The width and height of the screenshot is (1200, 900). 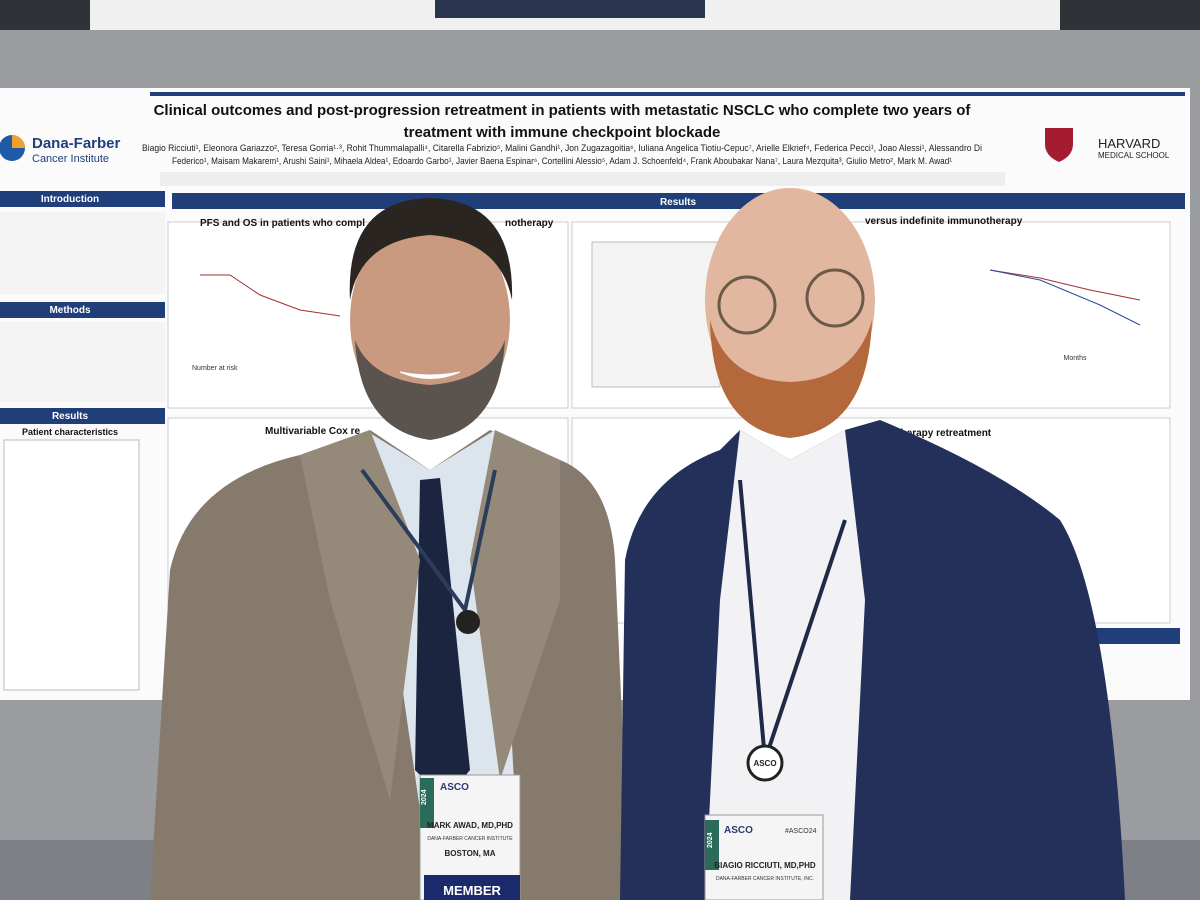 I want to click on patient-table, so click(x=71, y=565).